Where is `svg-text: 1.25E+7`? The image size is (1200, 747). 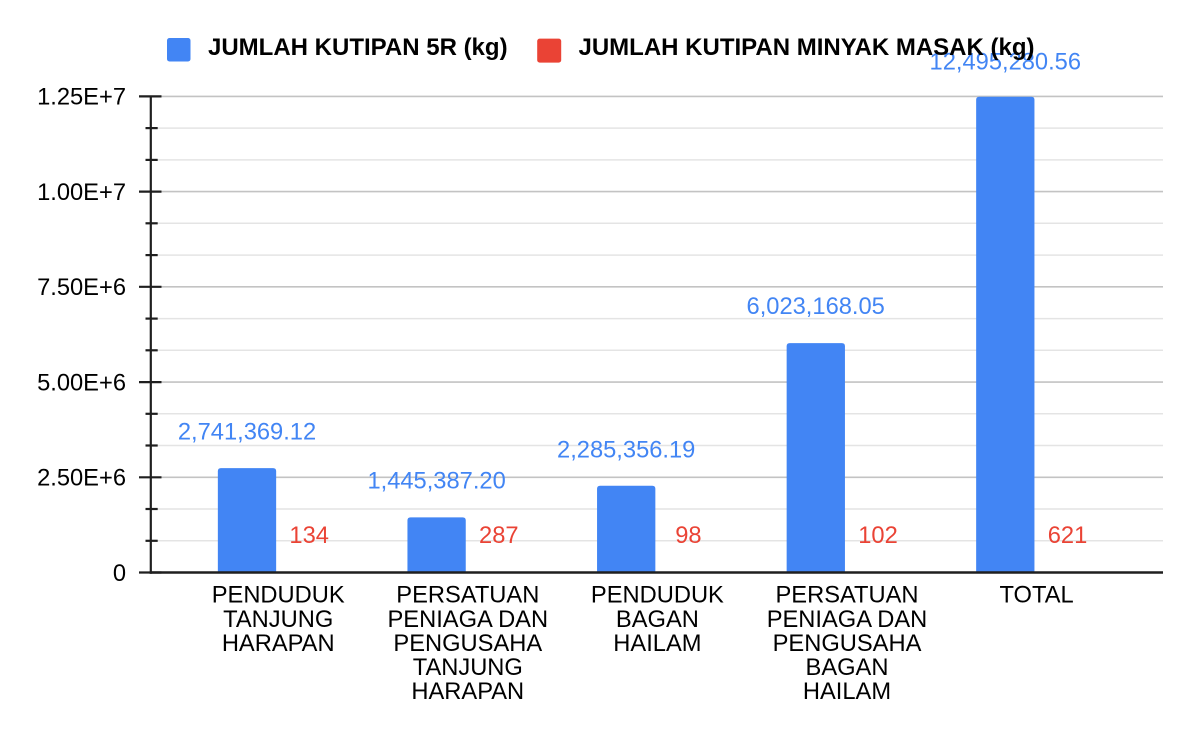 svg-text: 1.25E+7 is located at coordinates (81, 98).